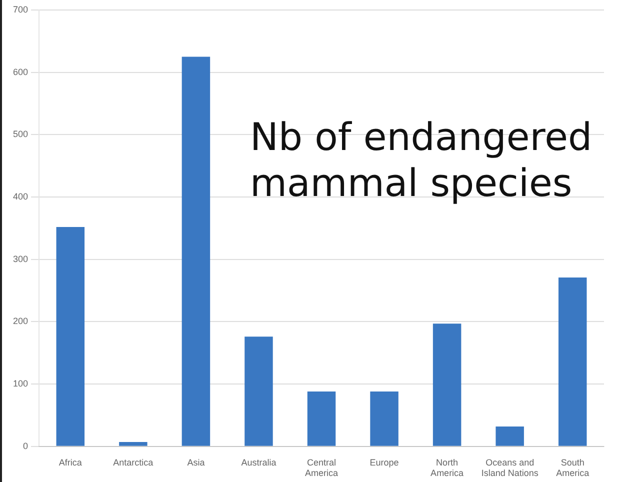 This screenshot has height=482, width=624. Describe the element at coordinates (20, 259) in the screenshot. I see `y-tick-label: 300` at that location.